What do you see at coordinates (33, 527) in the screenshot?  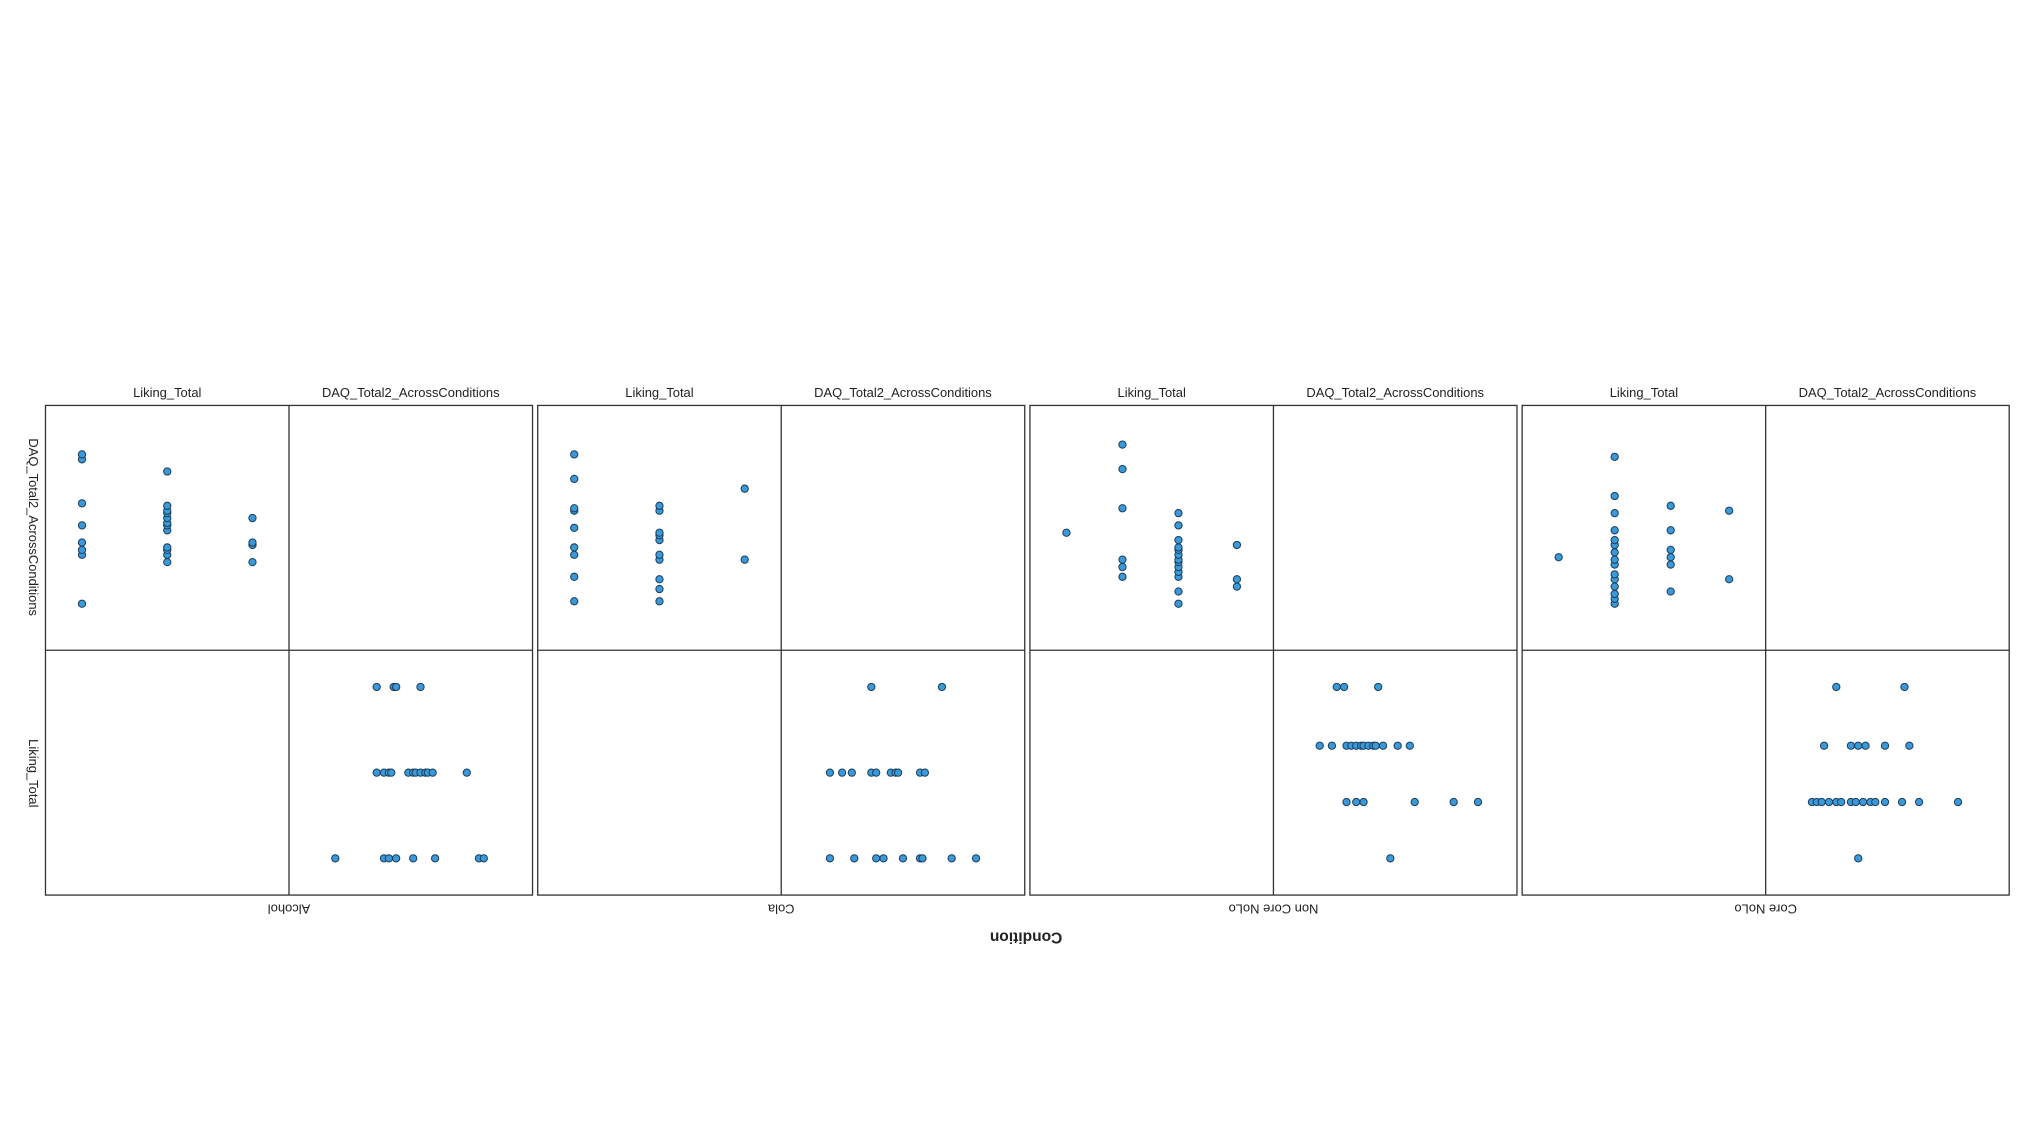 I see `row-label: DAQ_Total2_AcrossConditions` at bounding box center [33, 527].